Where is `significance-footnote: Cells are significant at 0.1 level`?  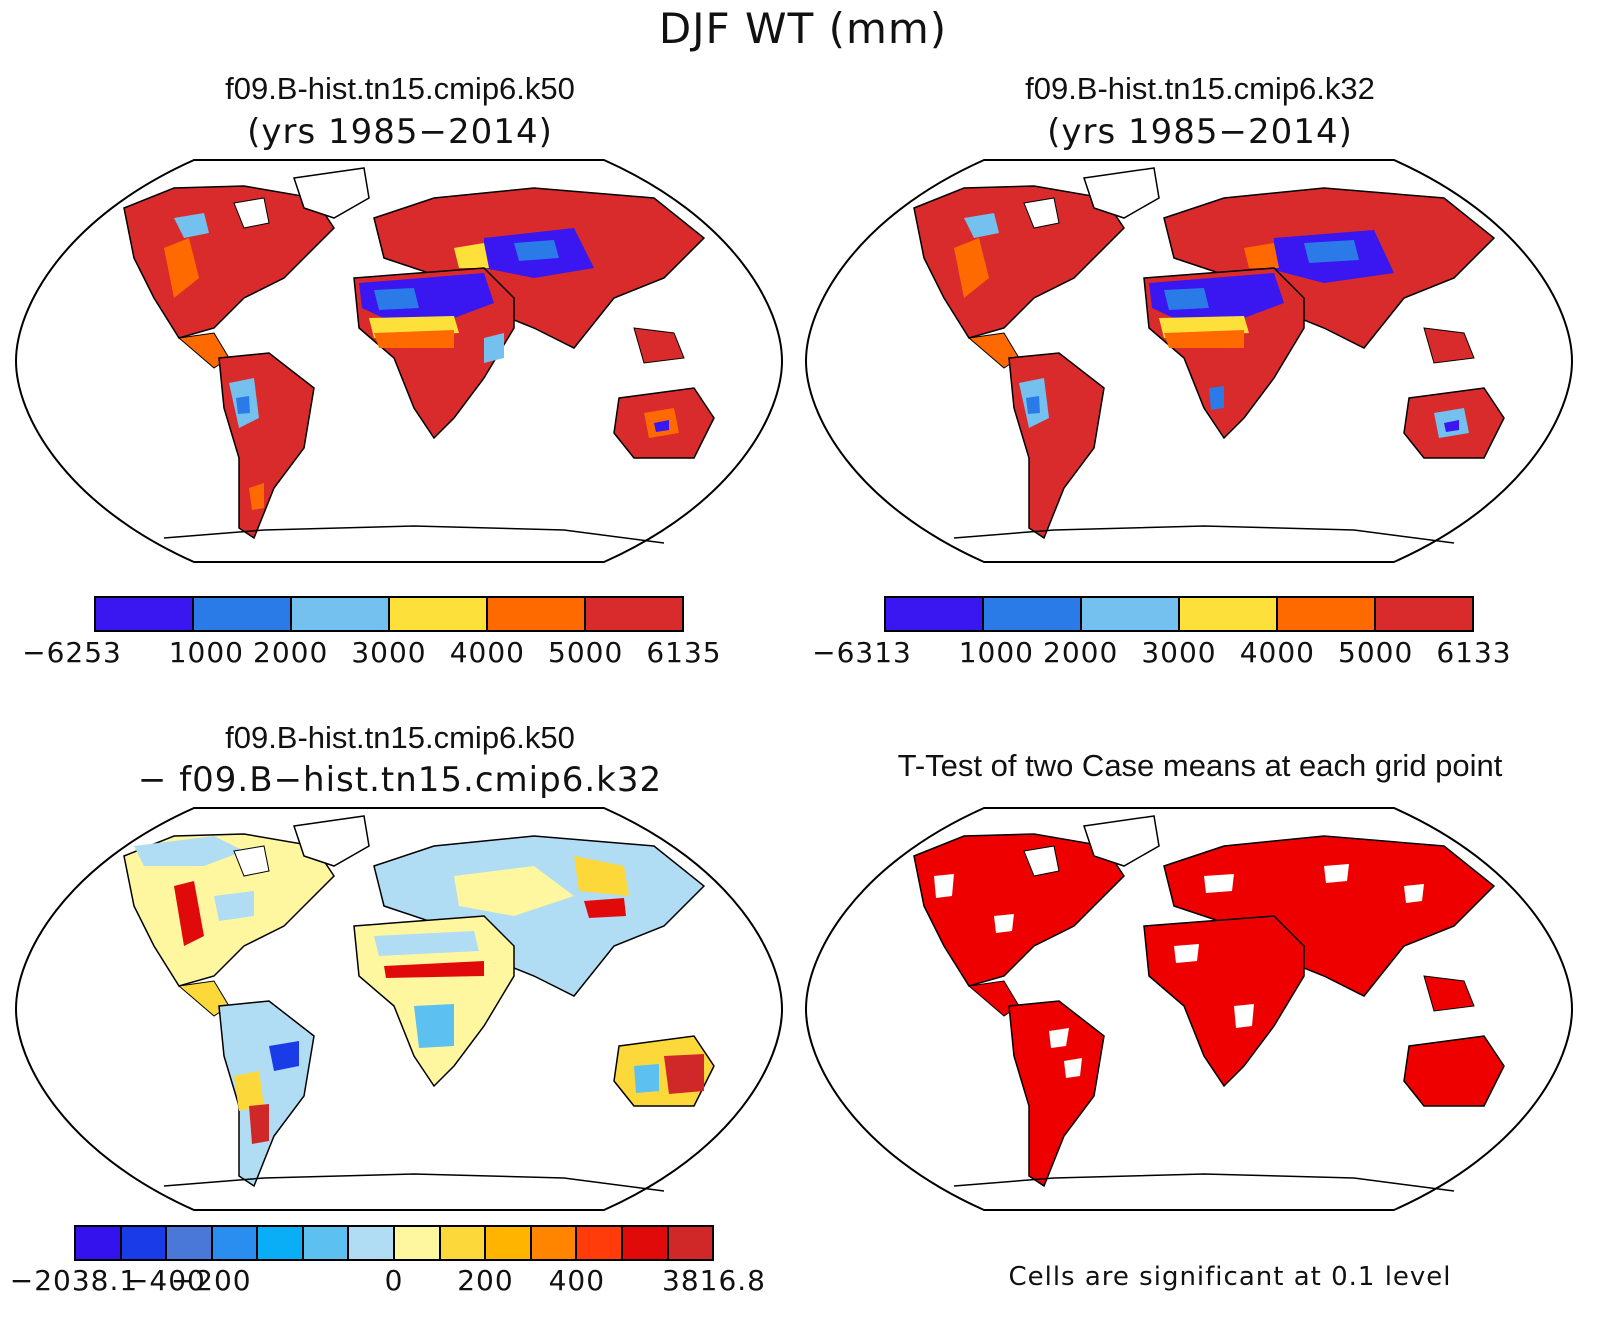
significance-footnote: Cells are significant at 0.1 level is located at coordinates (1230, 1277).